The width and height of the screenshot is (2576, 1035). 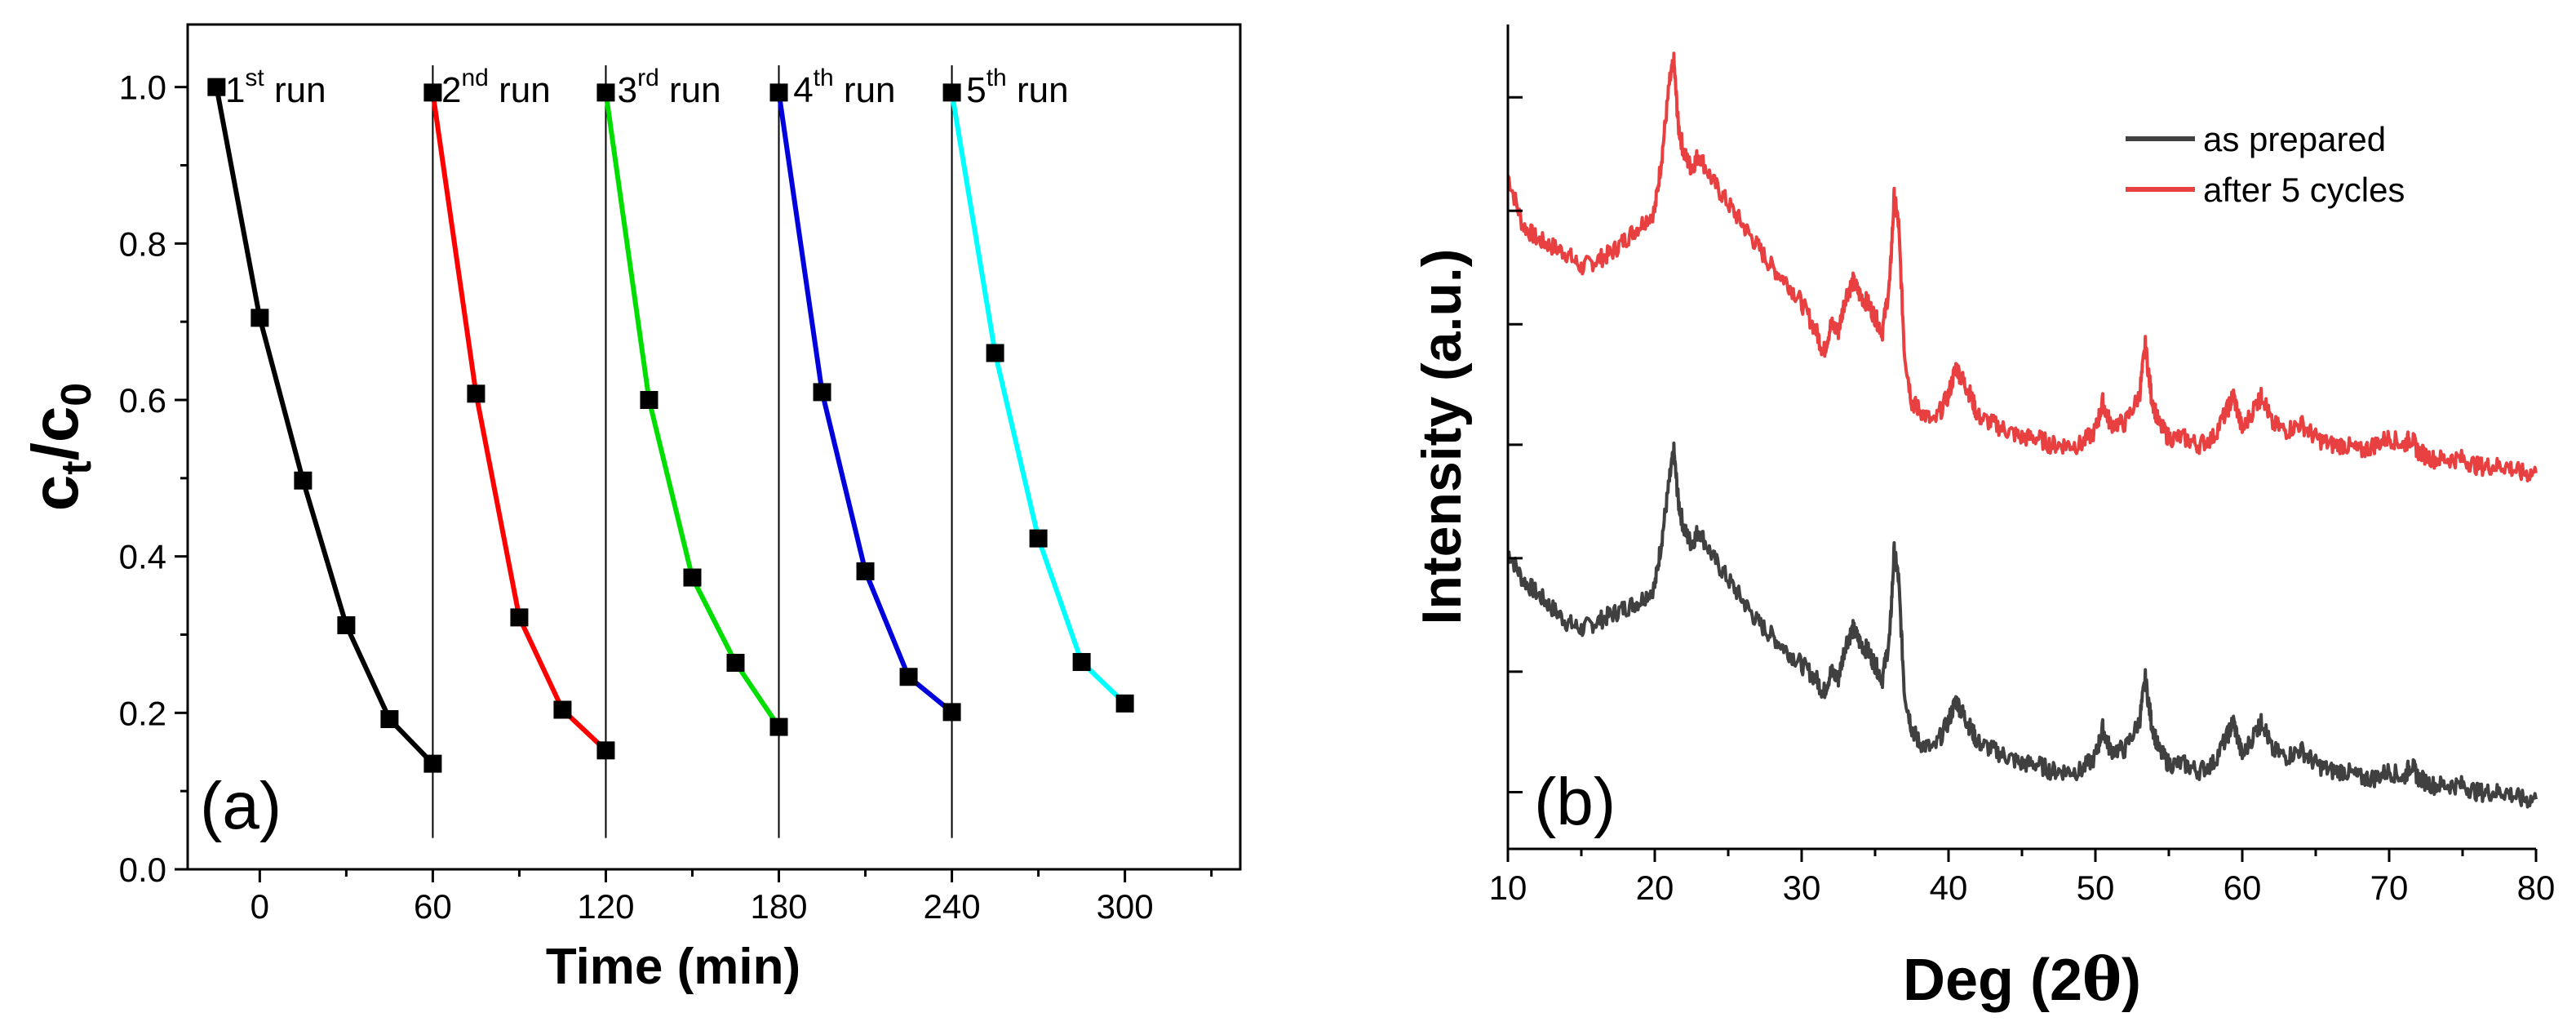 What do you see at coordinates (2023, 878) in the screenshot?
I see `x-ticks-b: 10 20 30 40 50 60 70 80` at bounding box center [2023, 878].